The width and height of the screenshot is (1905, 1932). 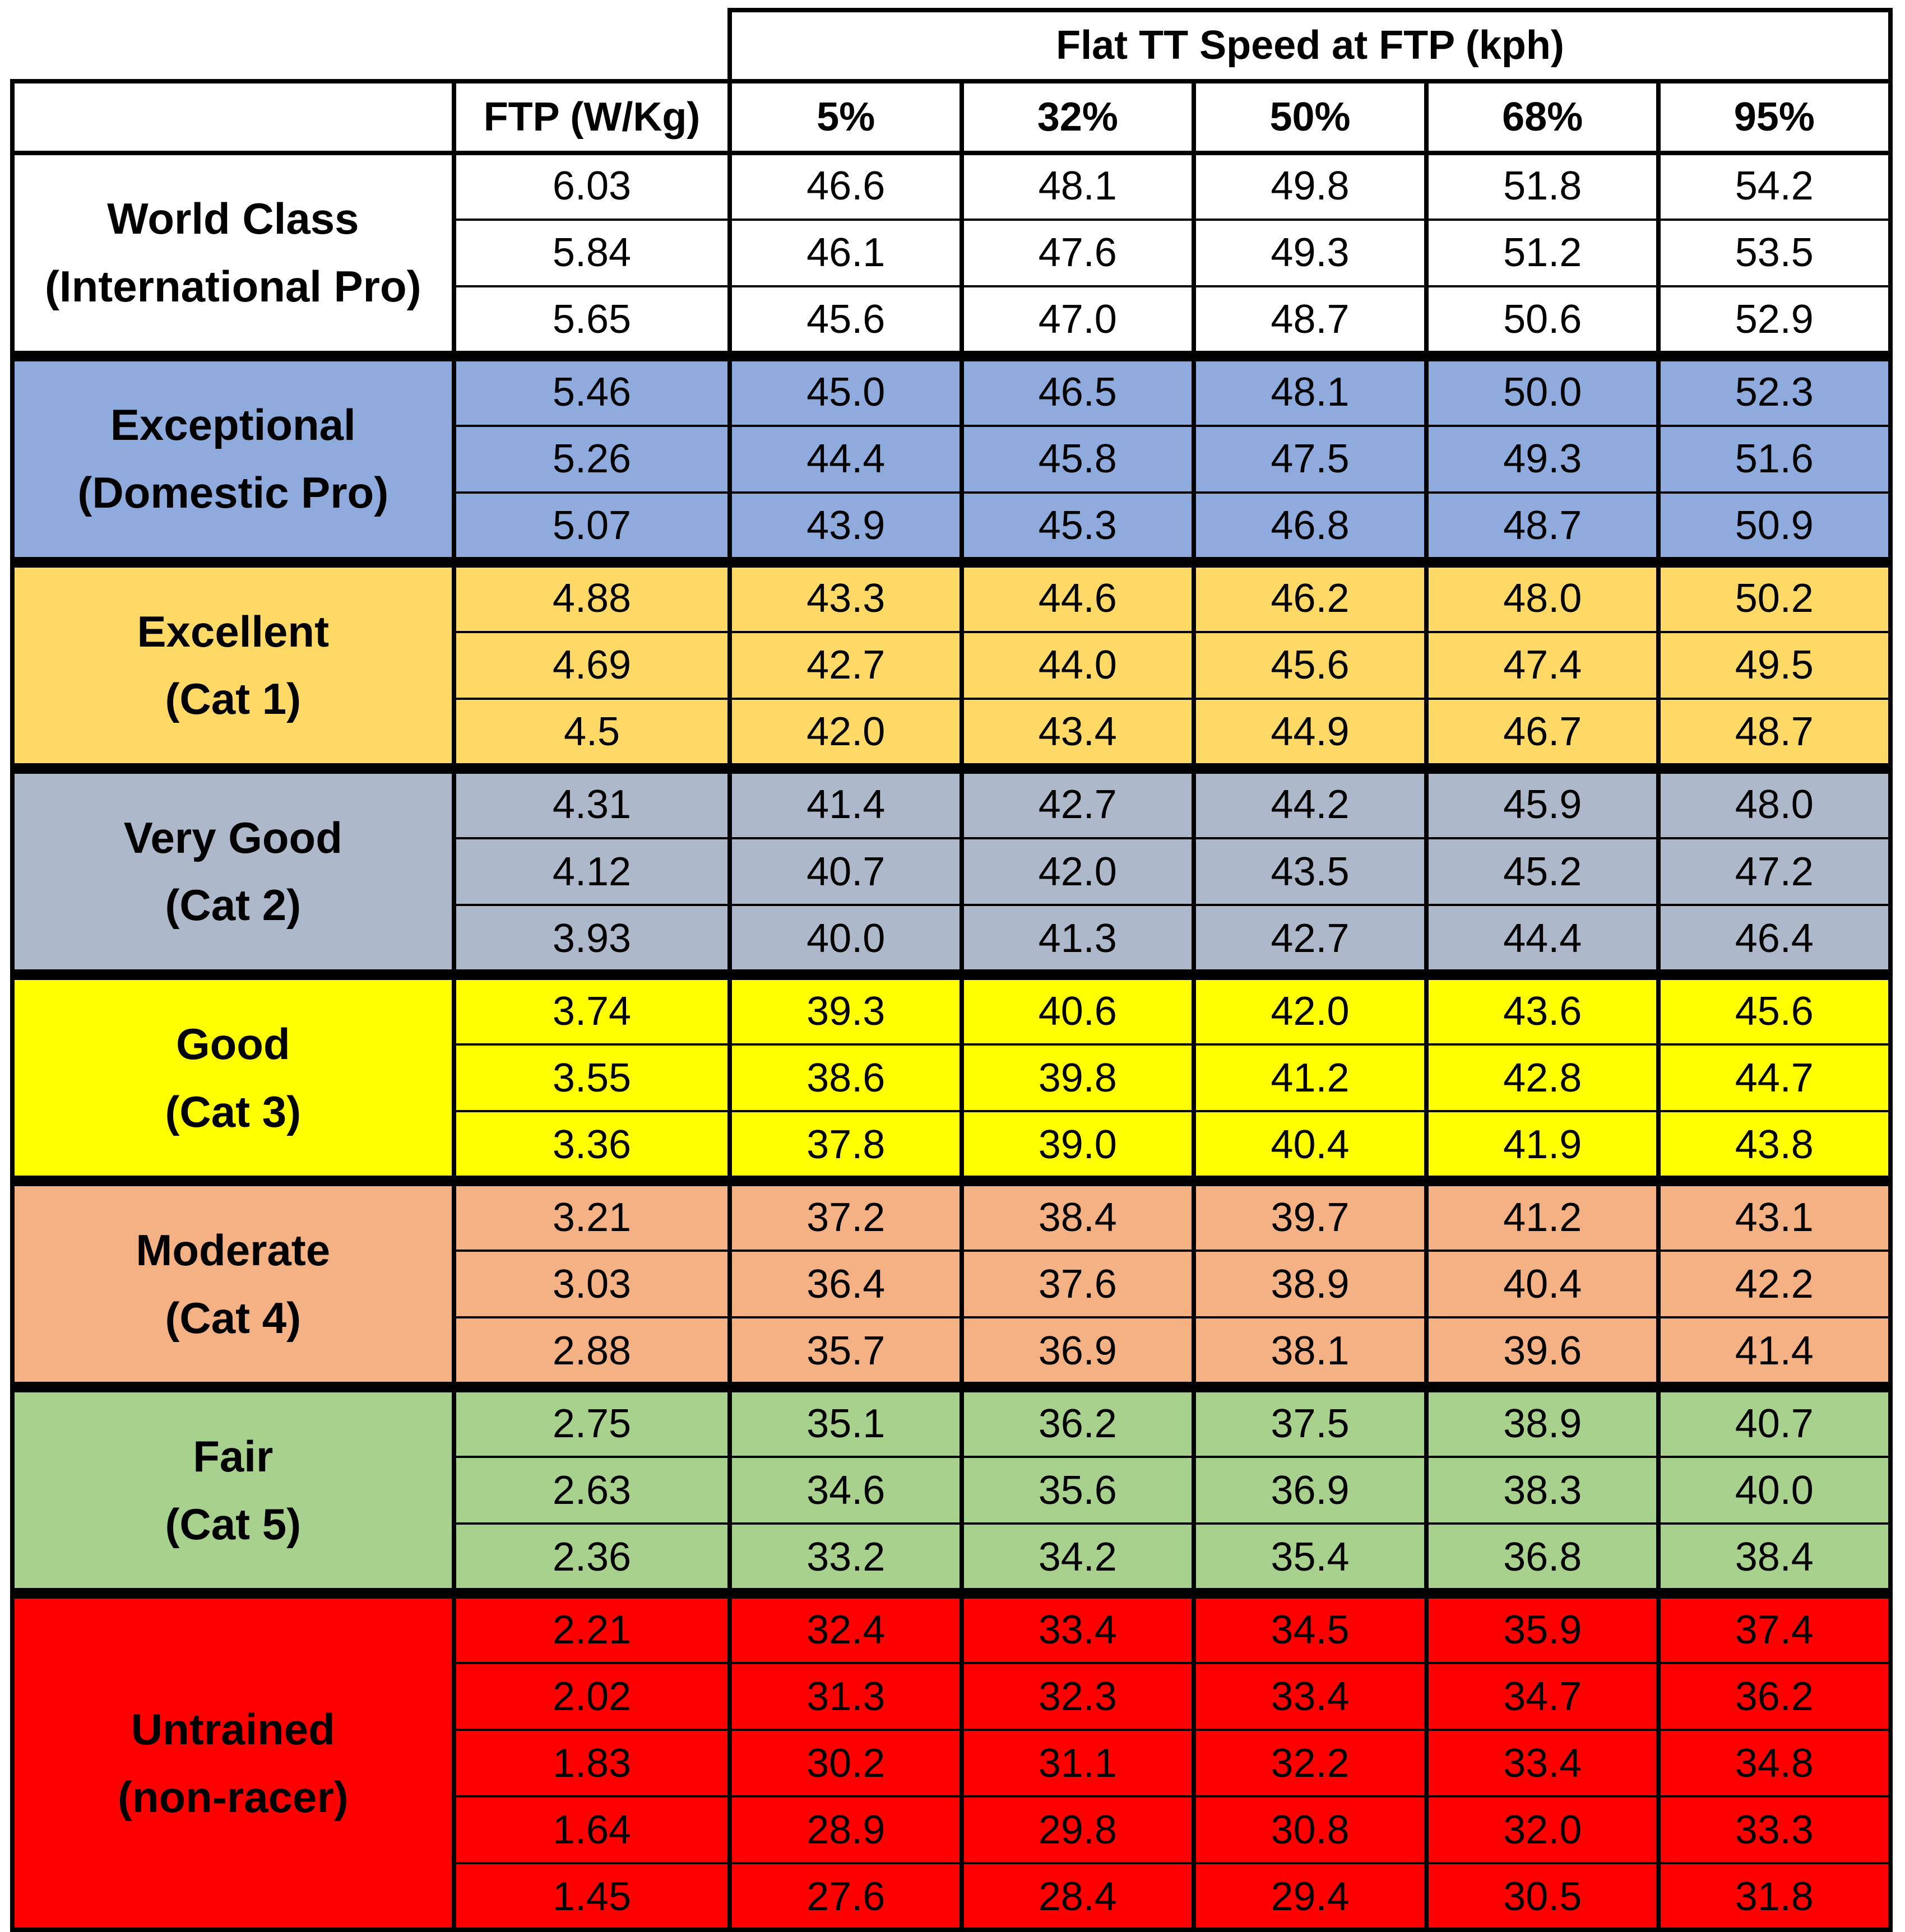 I want to click on speed-value-cell: 40.0, so click(x=846, y=938).